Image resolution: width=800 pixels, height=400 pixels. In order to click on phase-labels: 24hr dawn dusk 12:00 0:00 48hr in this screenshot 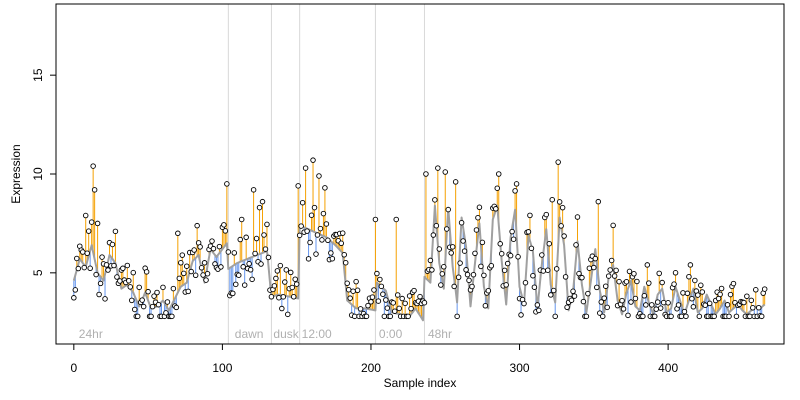, I will do `click(265, 334)`.